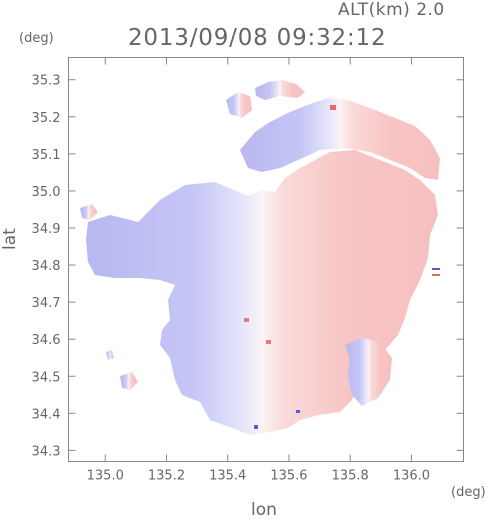  What do you see at coordinates (46, 303) in the screenshot?
I see `y-tick-label: 34.7` at bounding box center [46, 303].